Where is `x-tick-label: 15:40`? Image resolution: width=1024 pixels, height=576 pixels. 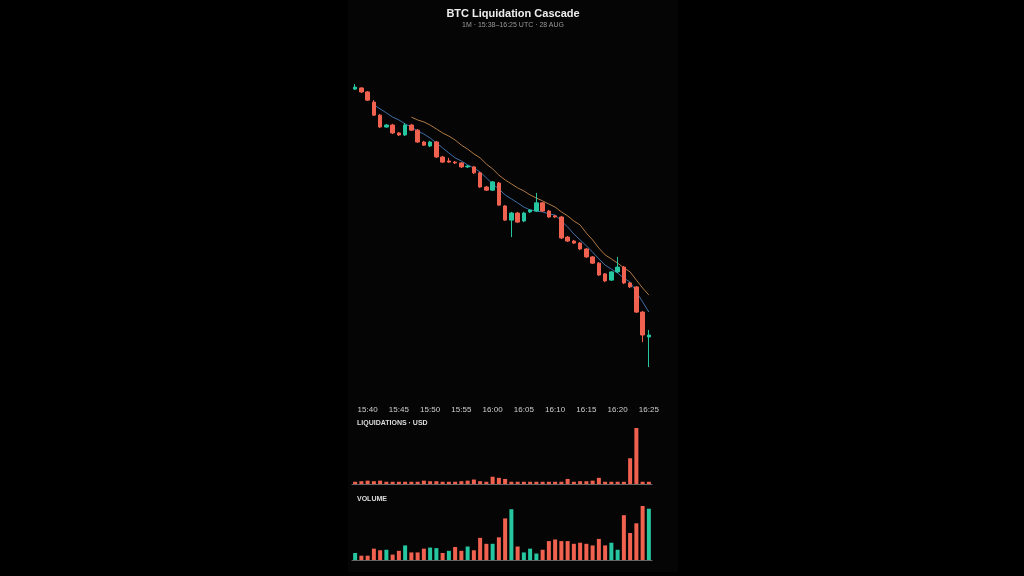
x-tick-label: 15:40 is located at coordinates (368, 409).